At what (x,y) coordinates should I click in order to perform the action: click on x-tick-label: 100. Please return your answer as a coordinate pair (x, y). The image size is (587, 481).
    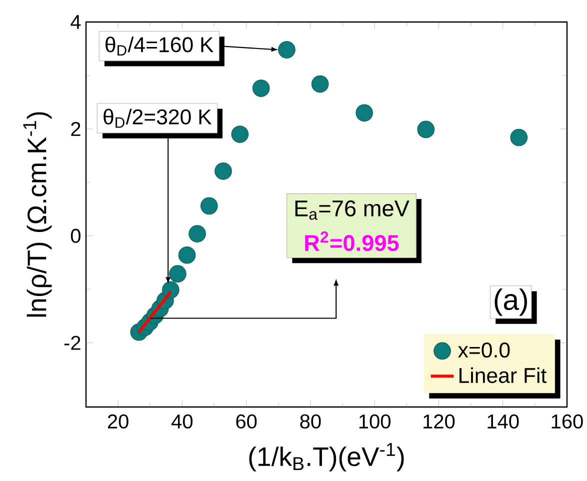
    Looking at the image, I should click on (374, 421).